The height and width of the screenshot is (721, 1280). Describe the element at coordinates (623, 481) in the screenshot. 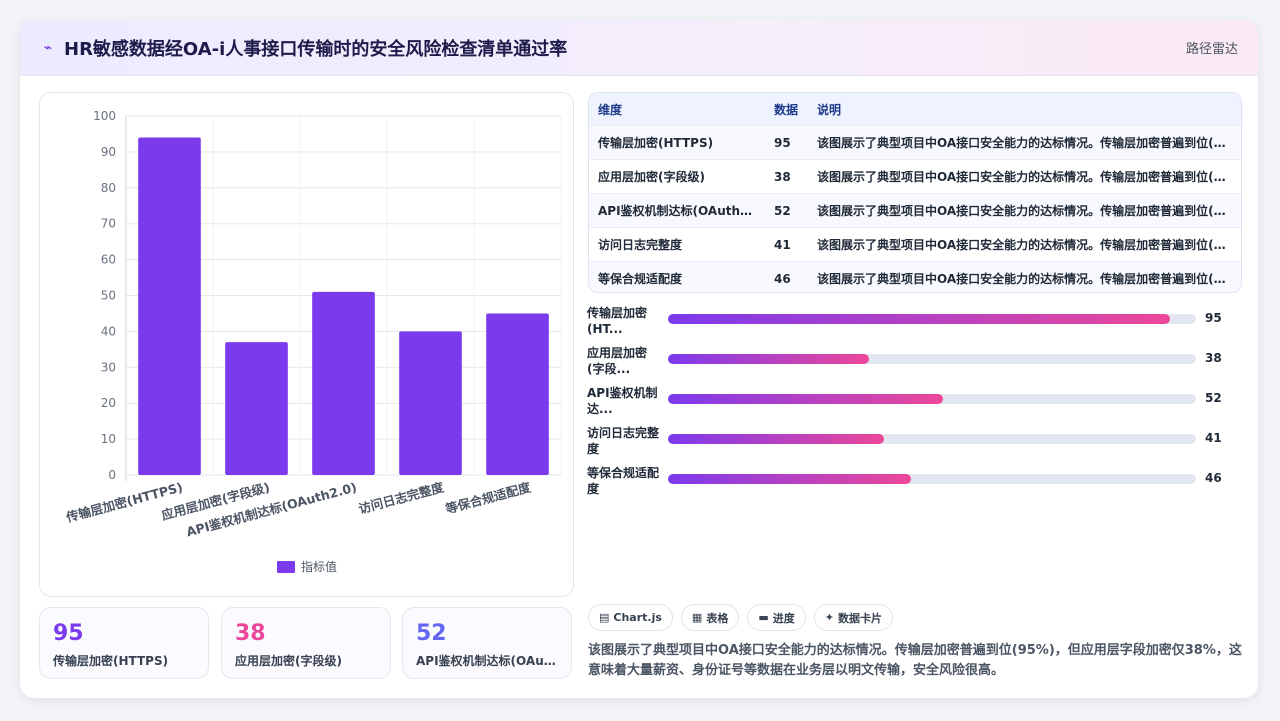

I see `progress-label: 等保合规适配度` at that location.